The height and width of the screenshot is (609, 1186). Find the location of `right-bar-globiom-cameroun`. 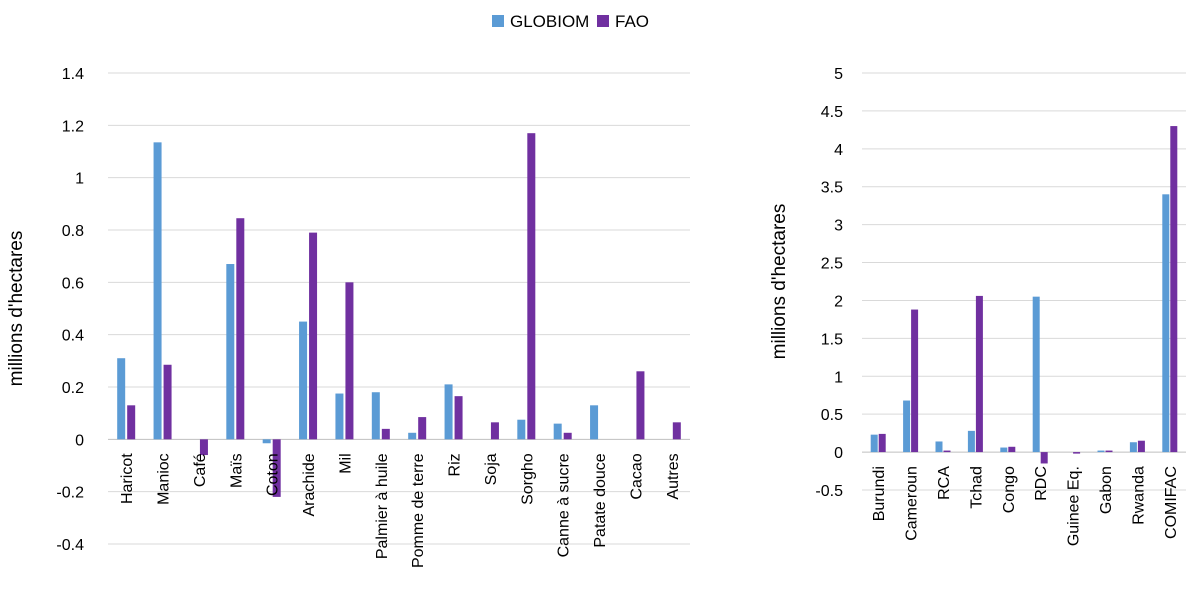

right-bar-globiom-cameroun is located at coordinates (907, 426).